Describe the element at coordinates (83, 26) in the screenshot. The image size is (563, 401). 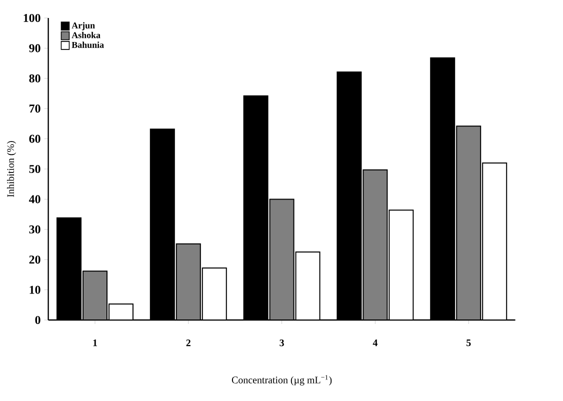
I see `legend-label: Arjun` at that location.